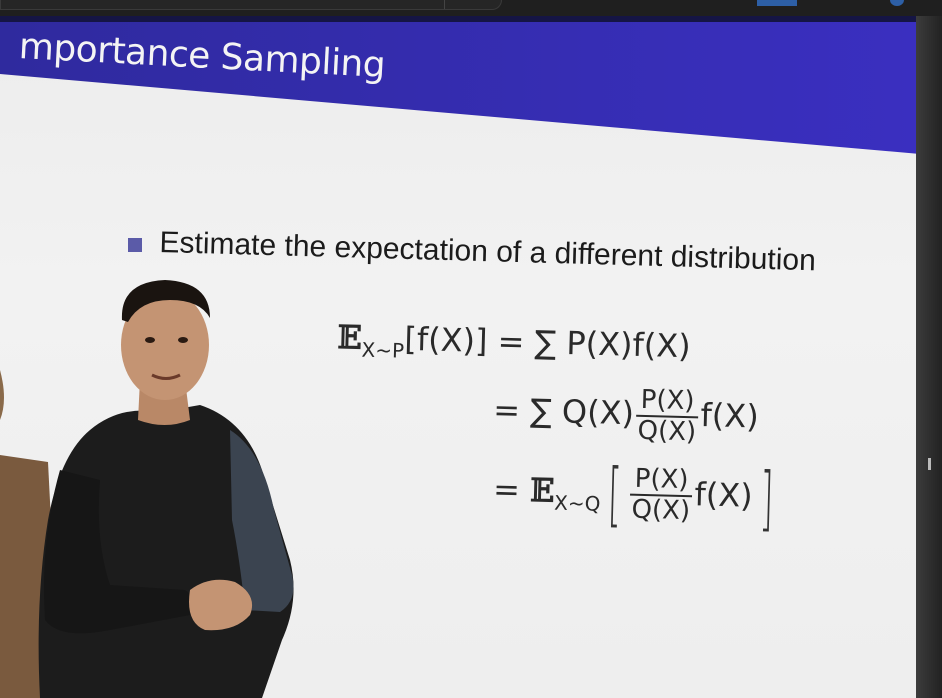 This screenshot has height=698, width=942. I want to click on avatar, so click(897, 3).